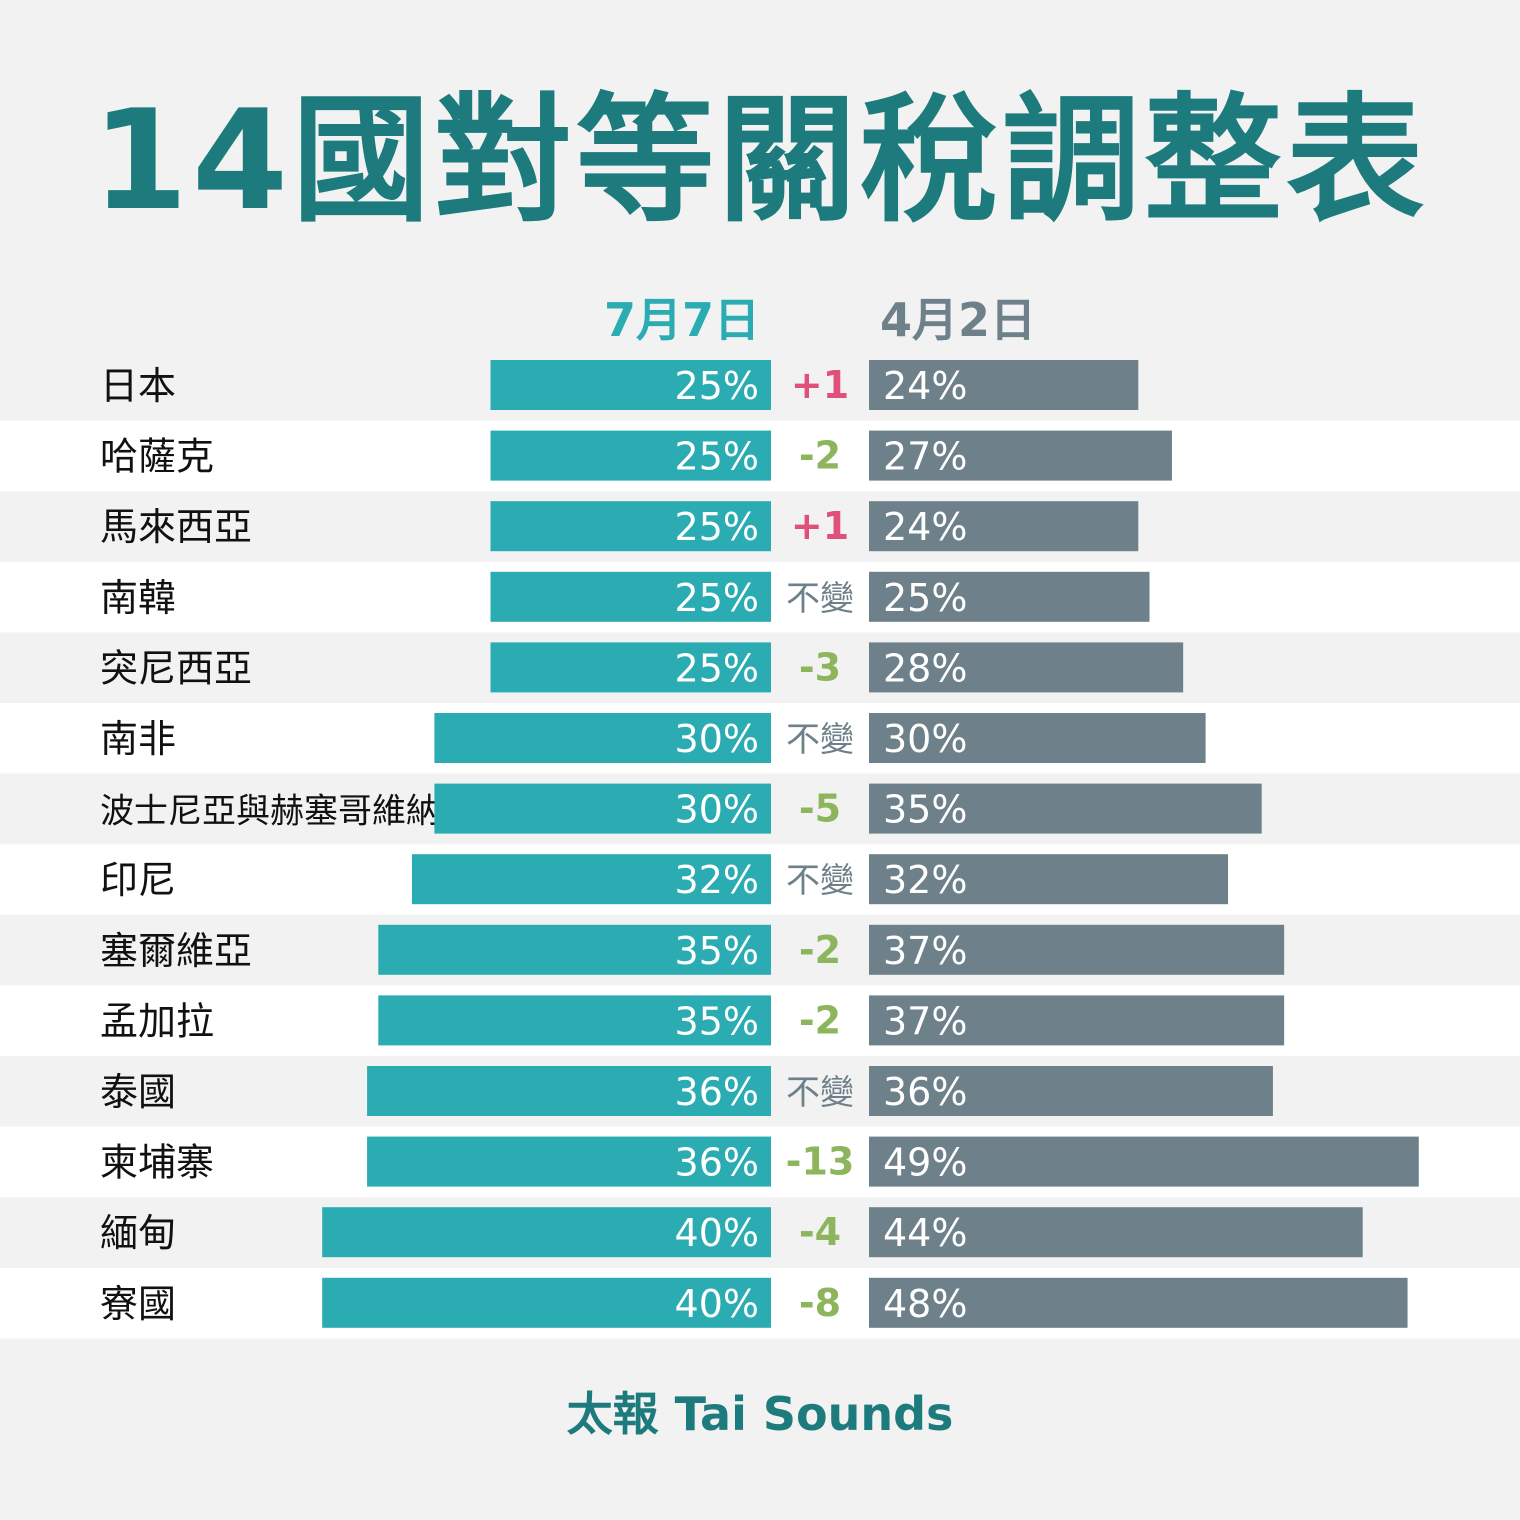 The height and width of the screenshot is (1520, 1520). What do you see at coordinates (760, 1414) in the screenshot?
I see `footer-brand: 太報 Tai Sounds` at bounding box center [760, 1414].